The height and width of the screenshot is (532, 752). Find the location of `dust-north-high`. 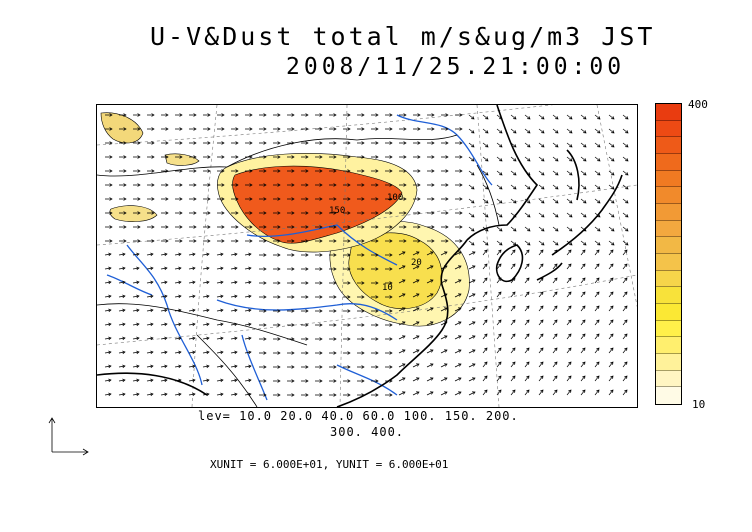

dust-north-high is located at coordinates (317, 204).